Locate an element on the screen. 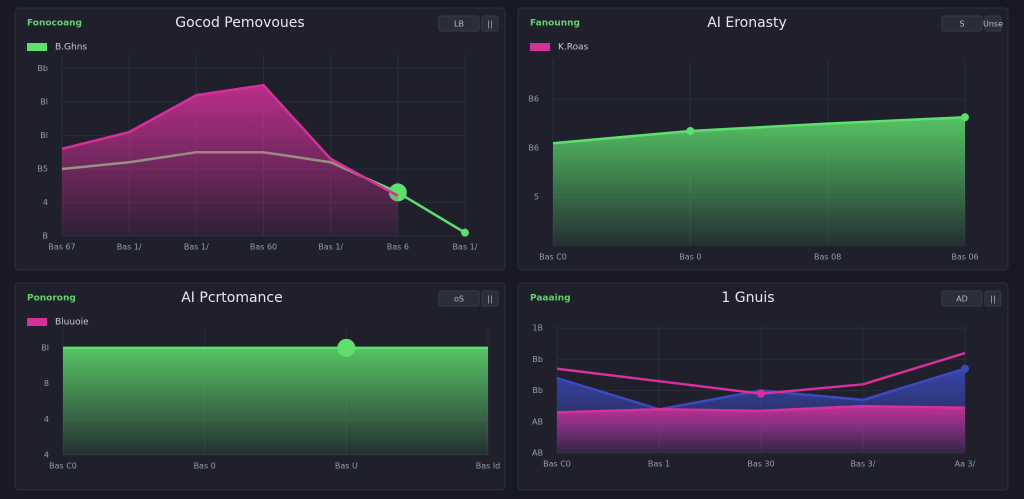  x-tick-label: Bas 6 is located at coordinates (398, 247).